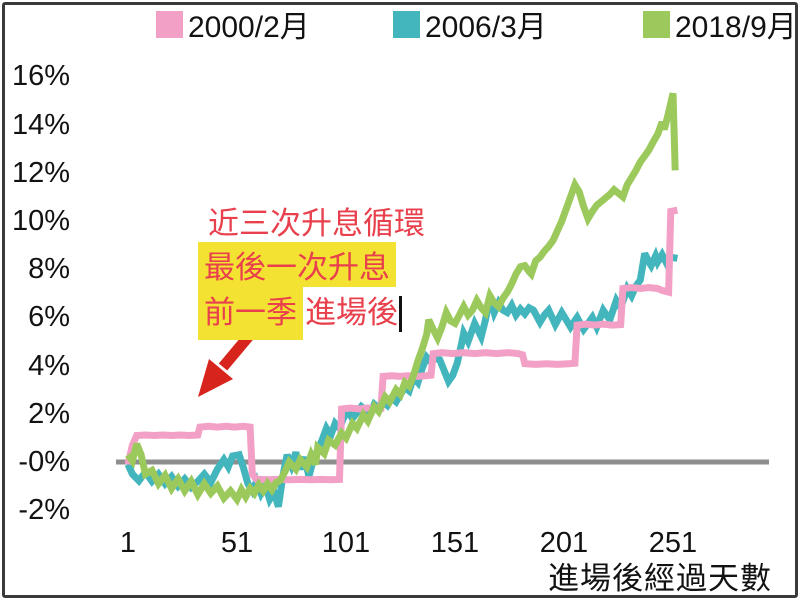 Image resolution: width=800 pixels, height=600 pixels. I want to click on legend-label: 2018/9月, so click(736, 27).